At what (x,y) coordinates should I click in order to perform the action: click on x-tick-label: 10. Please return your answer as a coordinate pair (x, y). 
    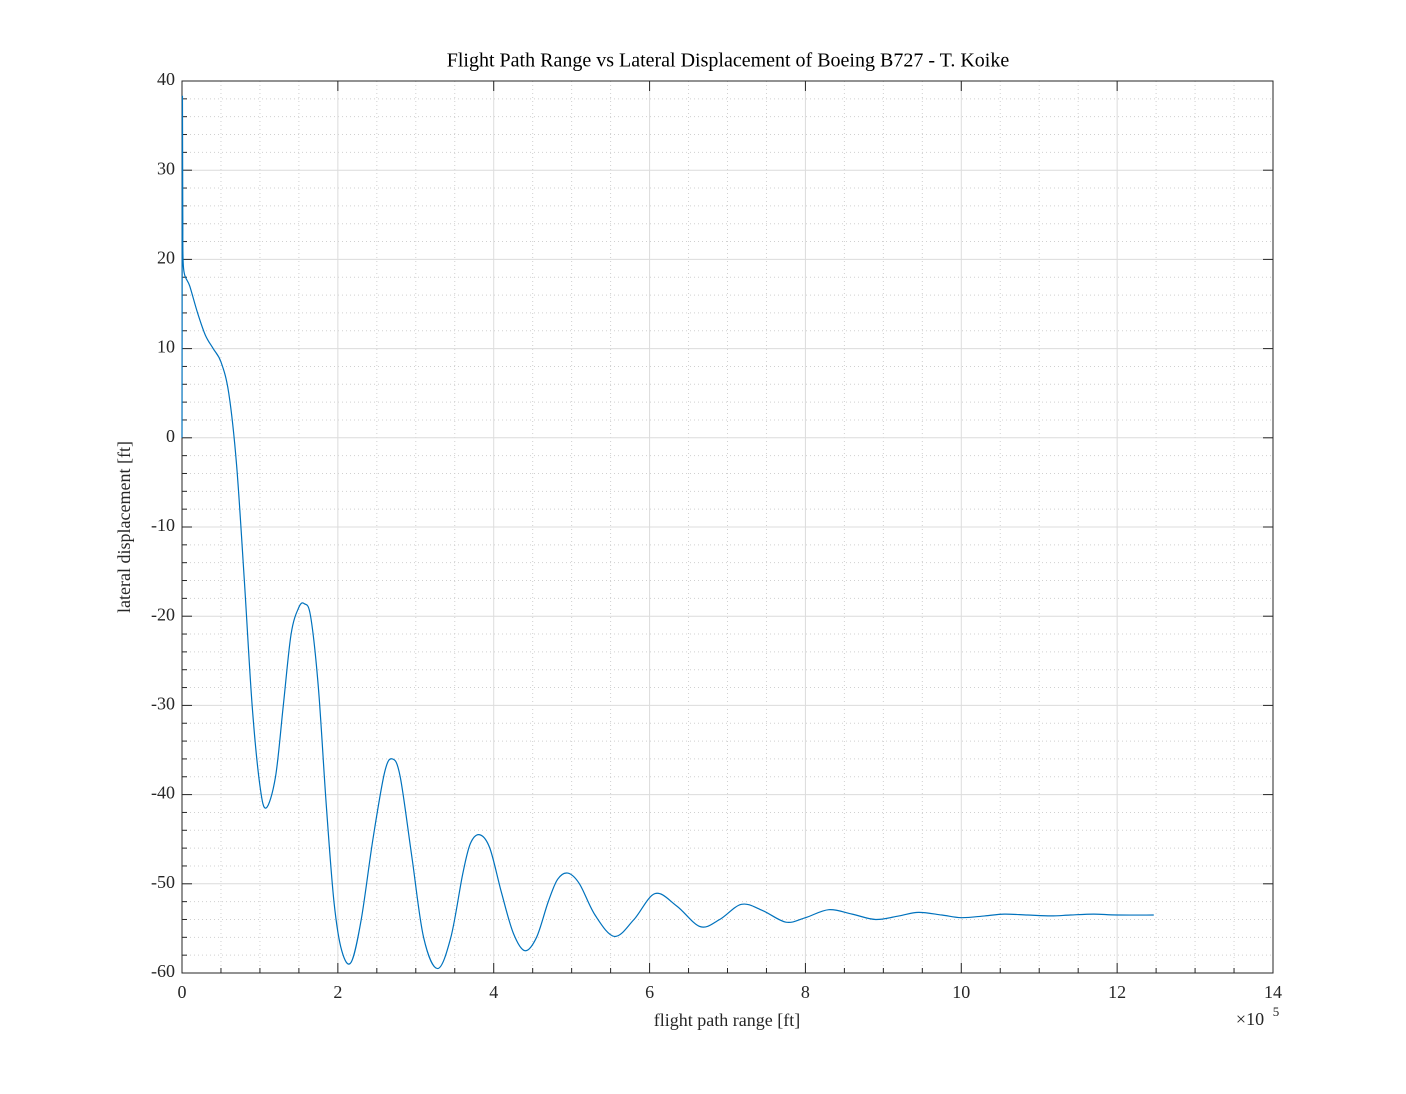
    Looking at the image, I should click on (961, 992).